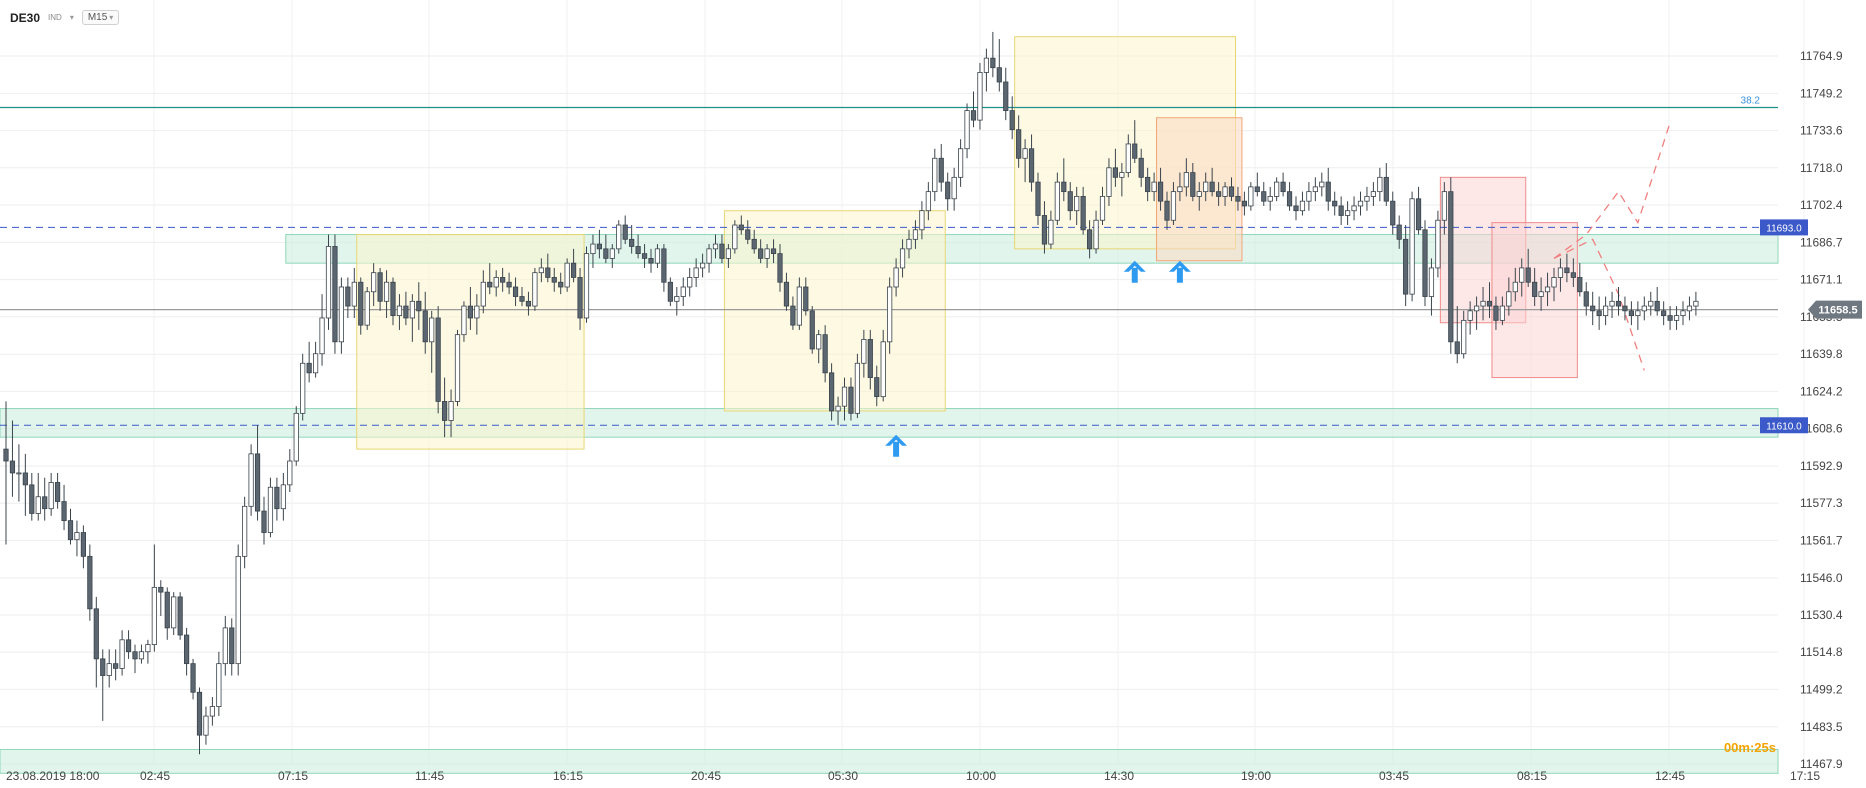  Describe the element at coordinates (1805, 776) in the screenshot. I see `x-tick-label: 17:15` at that location.